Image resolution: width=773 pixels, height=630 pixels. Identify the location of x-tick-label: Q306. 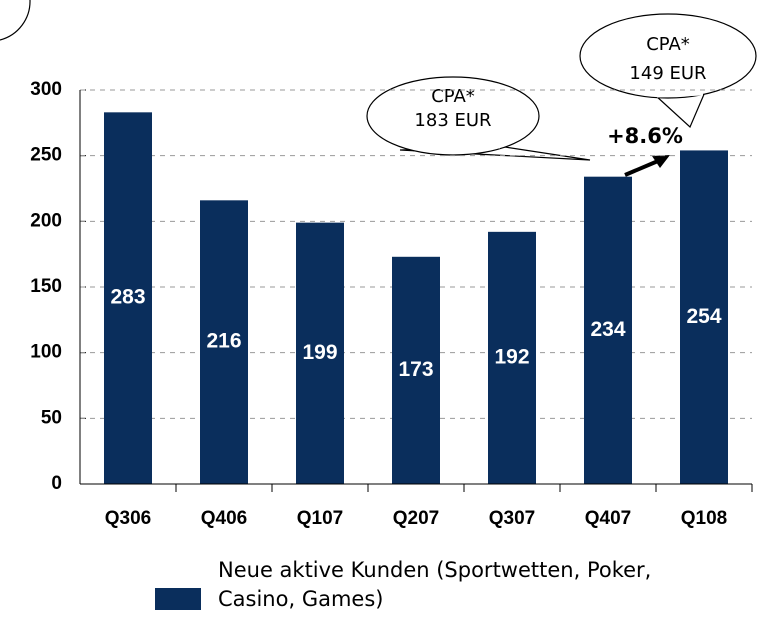
(128, 518).